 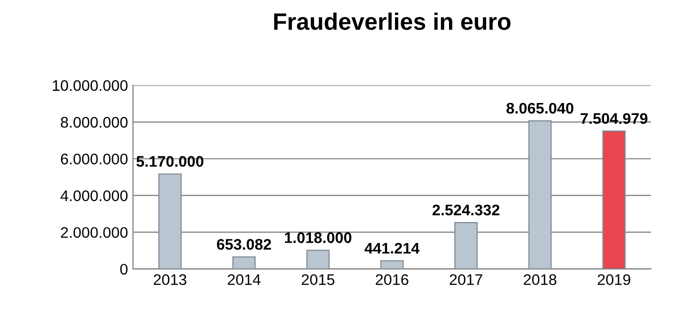 What do you see at coordinates (94, 232) in the screenshot?
I see `y-tick-label: 2.000.000` at bounding box center [94, 232].